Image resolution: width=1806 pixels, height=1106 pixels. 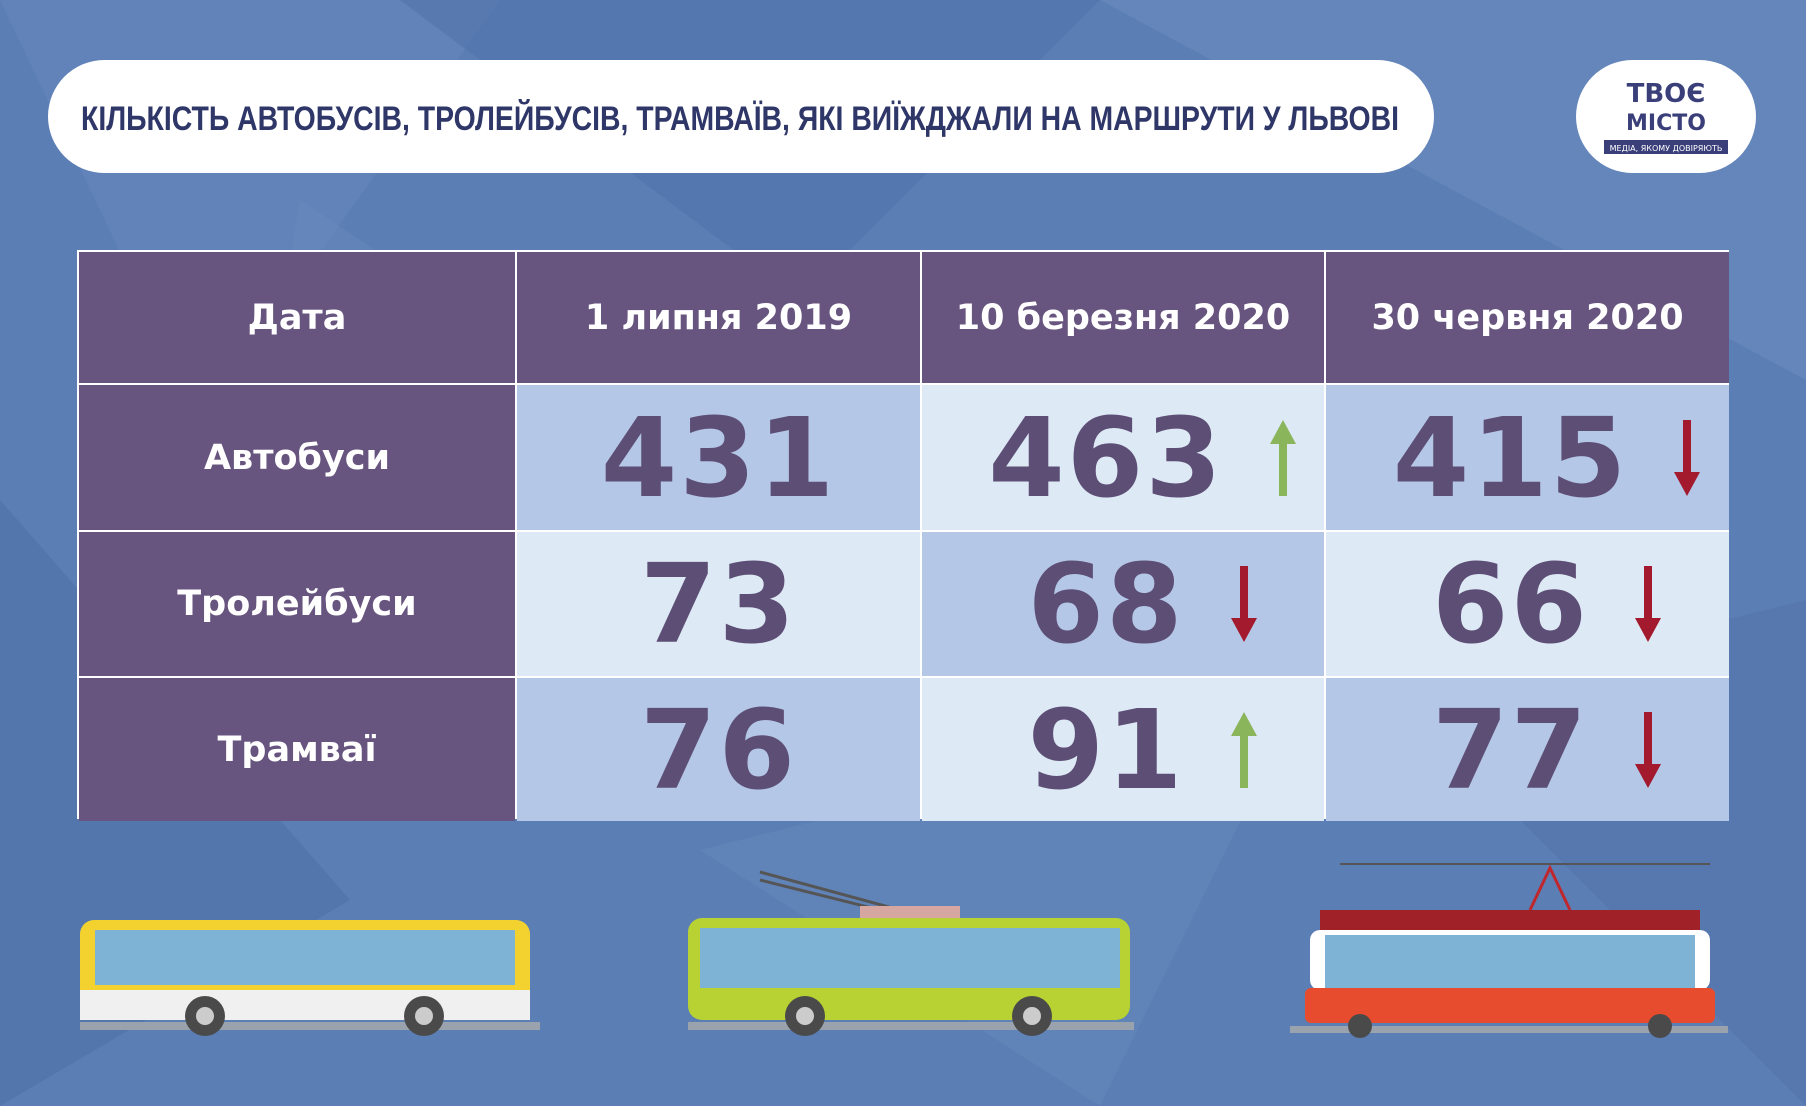 I want to click on value-cell: 68, so click(x=1123, y=604).